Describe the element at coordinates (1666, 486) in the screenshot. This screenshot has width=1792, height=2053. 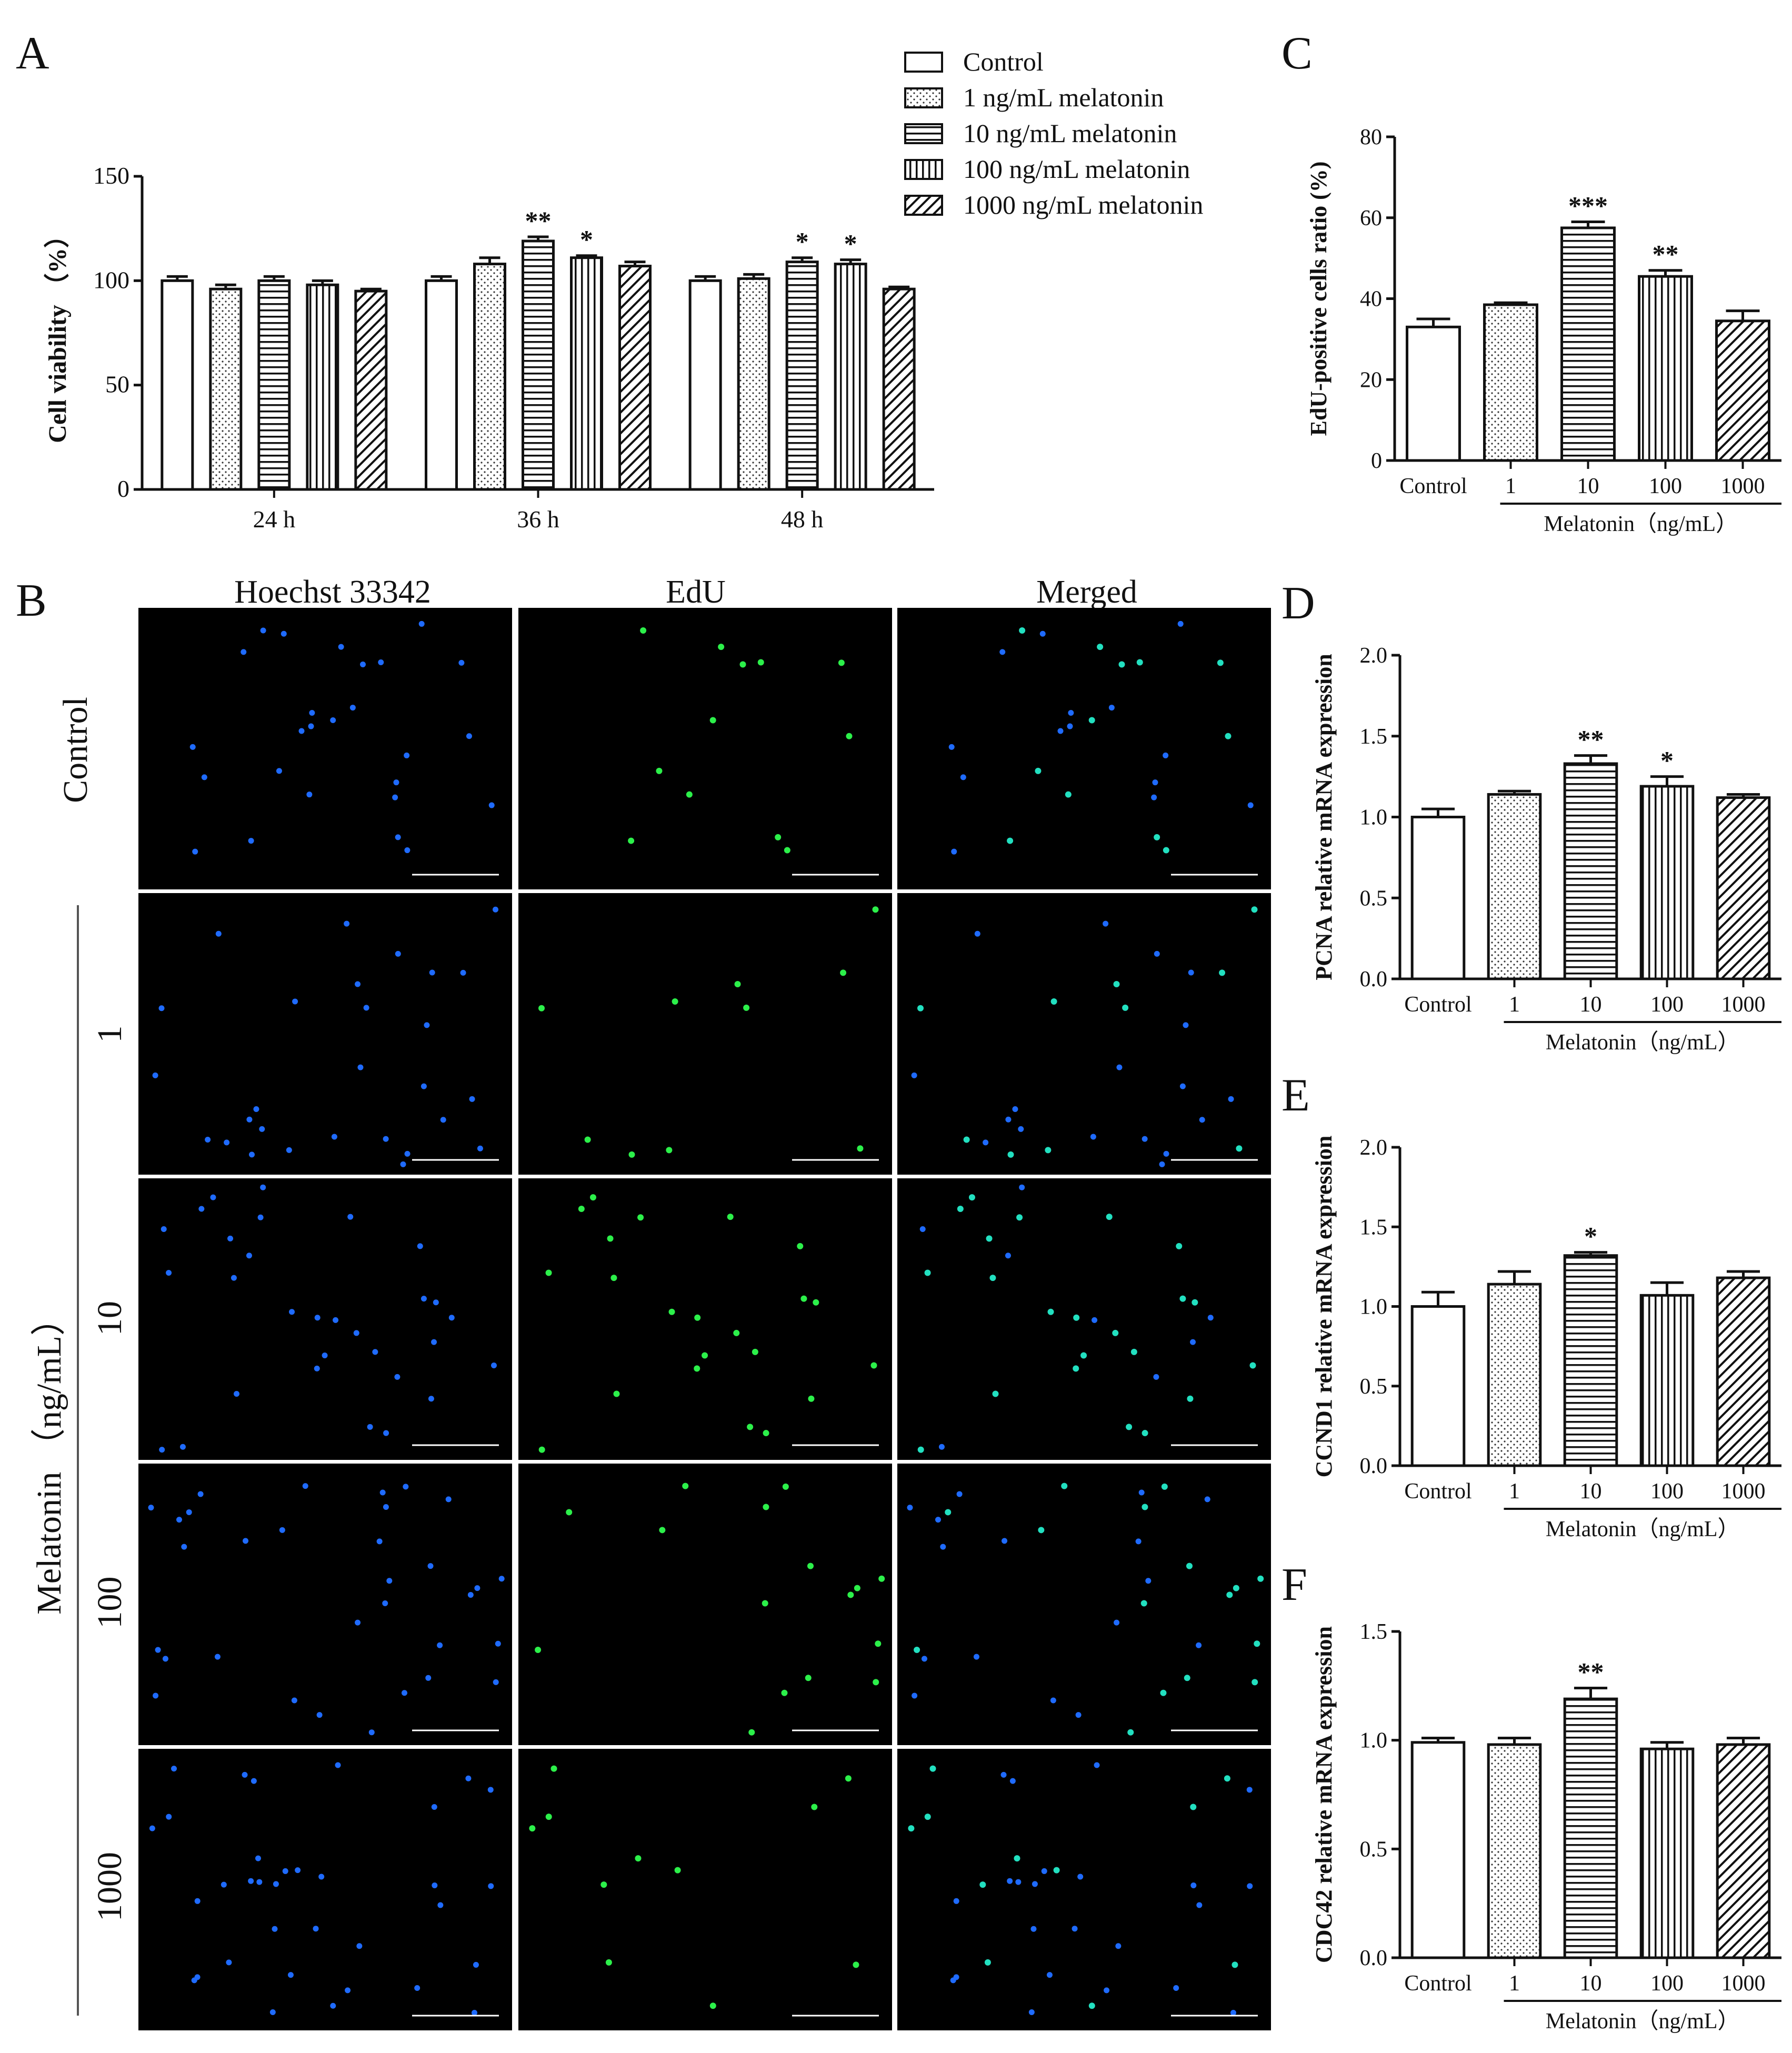
I see `x-tick-label: 100` at that location.